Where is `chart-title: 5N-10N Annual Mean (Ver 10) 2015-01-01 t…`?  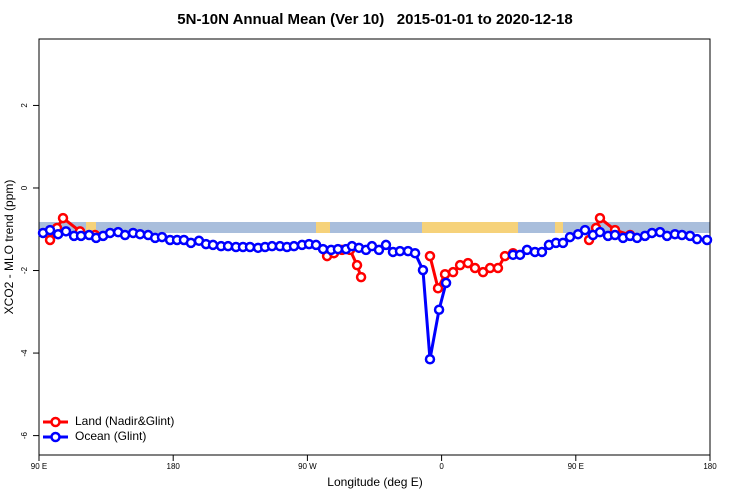
chart-title: 5N-10N Annual Mean (Ver 10) 2015-01-01 t… is located at coordinates (374, 19).